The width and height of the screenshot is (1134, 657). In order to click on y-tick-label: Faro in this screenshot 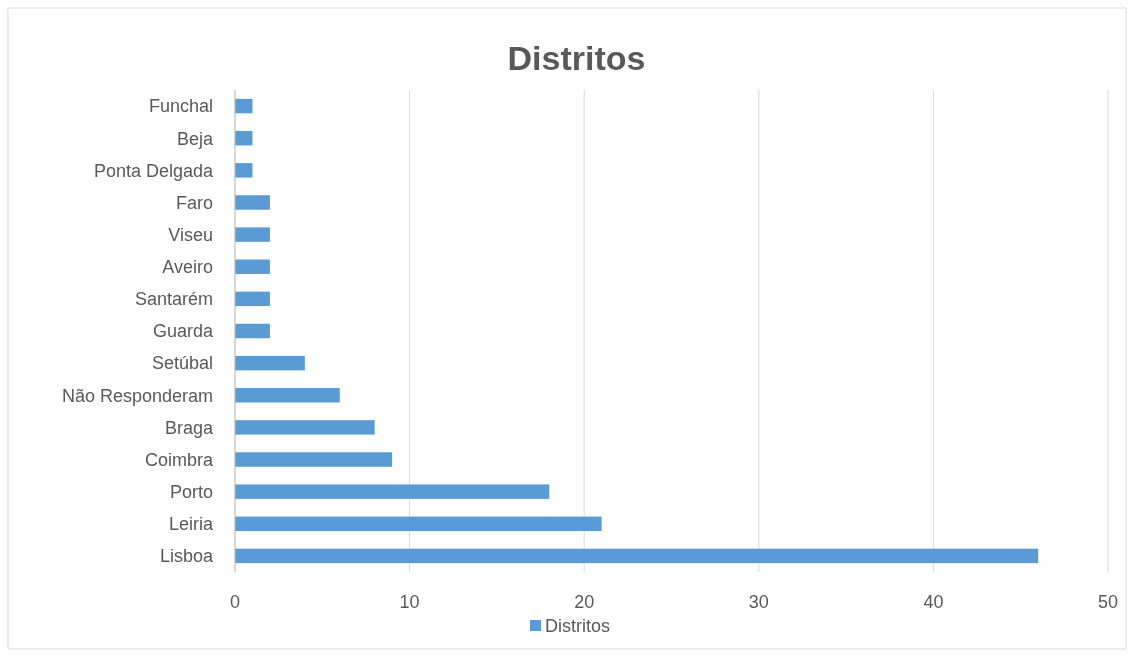, I will do `click(194, 202)`.